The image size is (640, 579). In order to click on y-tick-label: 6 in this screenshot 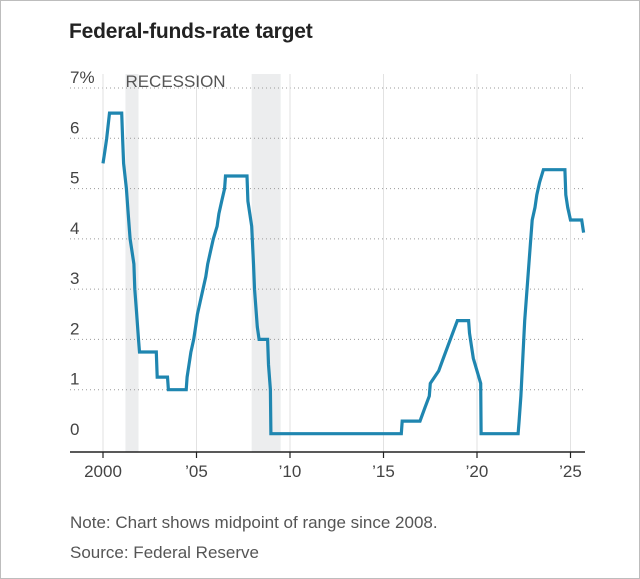, I will do `click(74, 127)`.